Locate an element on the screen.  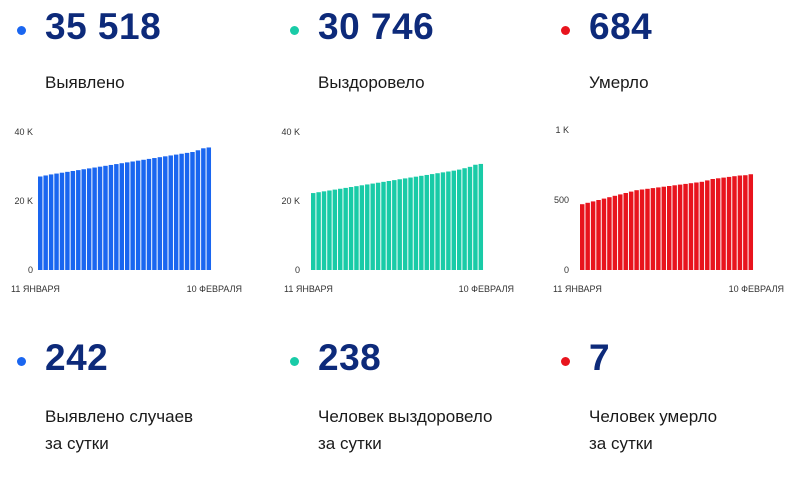
y-tick-label: 40 K is located at coordinates (290, 132).